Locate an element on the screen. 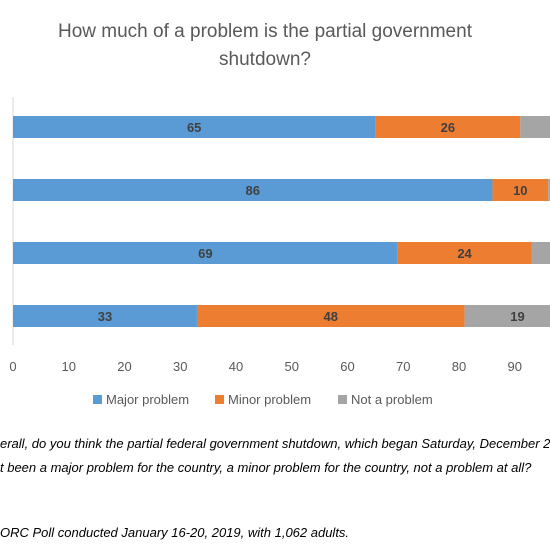 The height and width of the screenshot is (550, 550). data-label-row-1-series-1: 65 is located at coordinates (194, 127).